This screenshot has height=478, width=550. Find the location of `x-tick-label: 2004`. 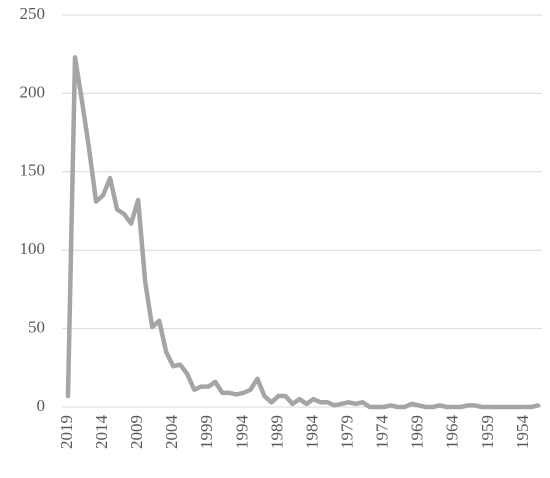

x-tick-label: 2004 is located at coordinates (171, 432).